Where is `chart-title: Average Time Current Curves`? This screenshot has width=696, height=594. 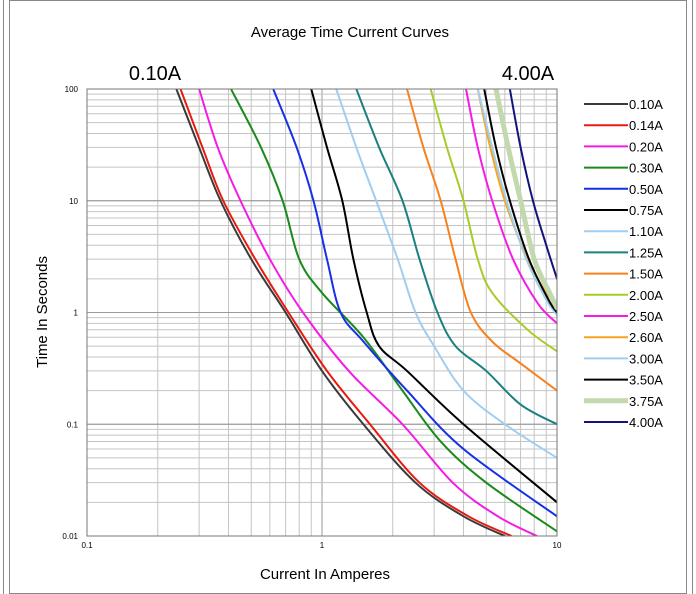 chart-title: Average Time Current Curves is located at coordinates (350, 32).